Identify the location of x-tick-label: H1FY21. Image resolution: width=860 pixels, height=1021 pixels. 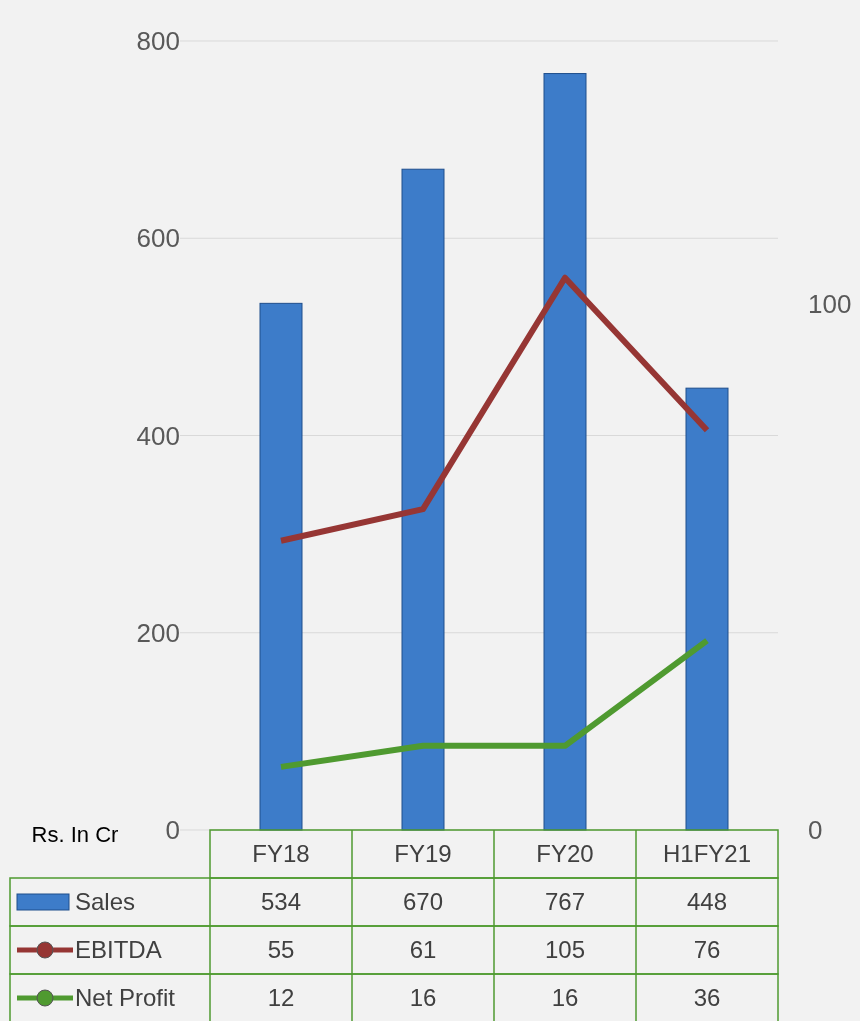
(707, 854).